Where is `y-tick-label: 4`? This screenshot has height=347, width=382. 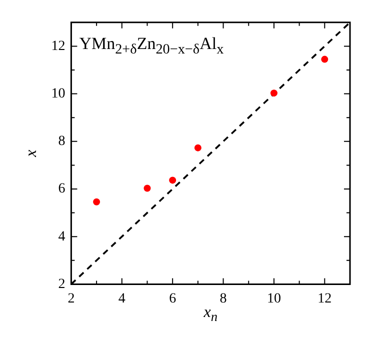
y-tick-label: 4 is located at coordinates (62, 236).